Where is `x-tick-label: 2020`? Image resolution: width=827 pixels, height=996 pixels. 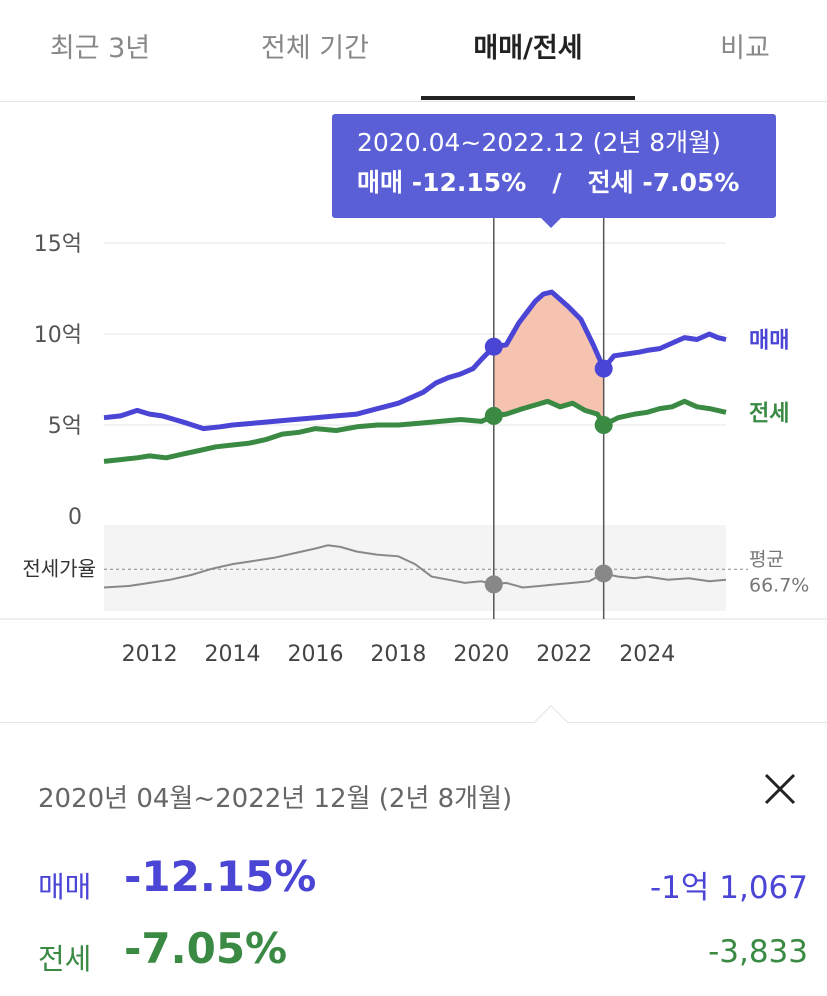
x-tick-label: 2020 is located at coordinates (481, 654).